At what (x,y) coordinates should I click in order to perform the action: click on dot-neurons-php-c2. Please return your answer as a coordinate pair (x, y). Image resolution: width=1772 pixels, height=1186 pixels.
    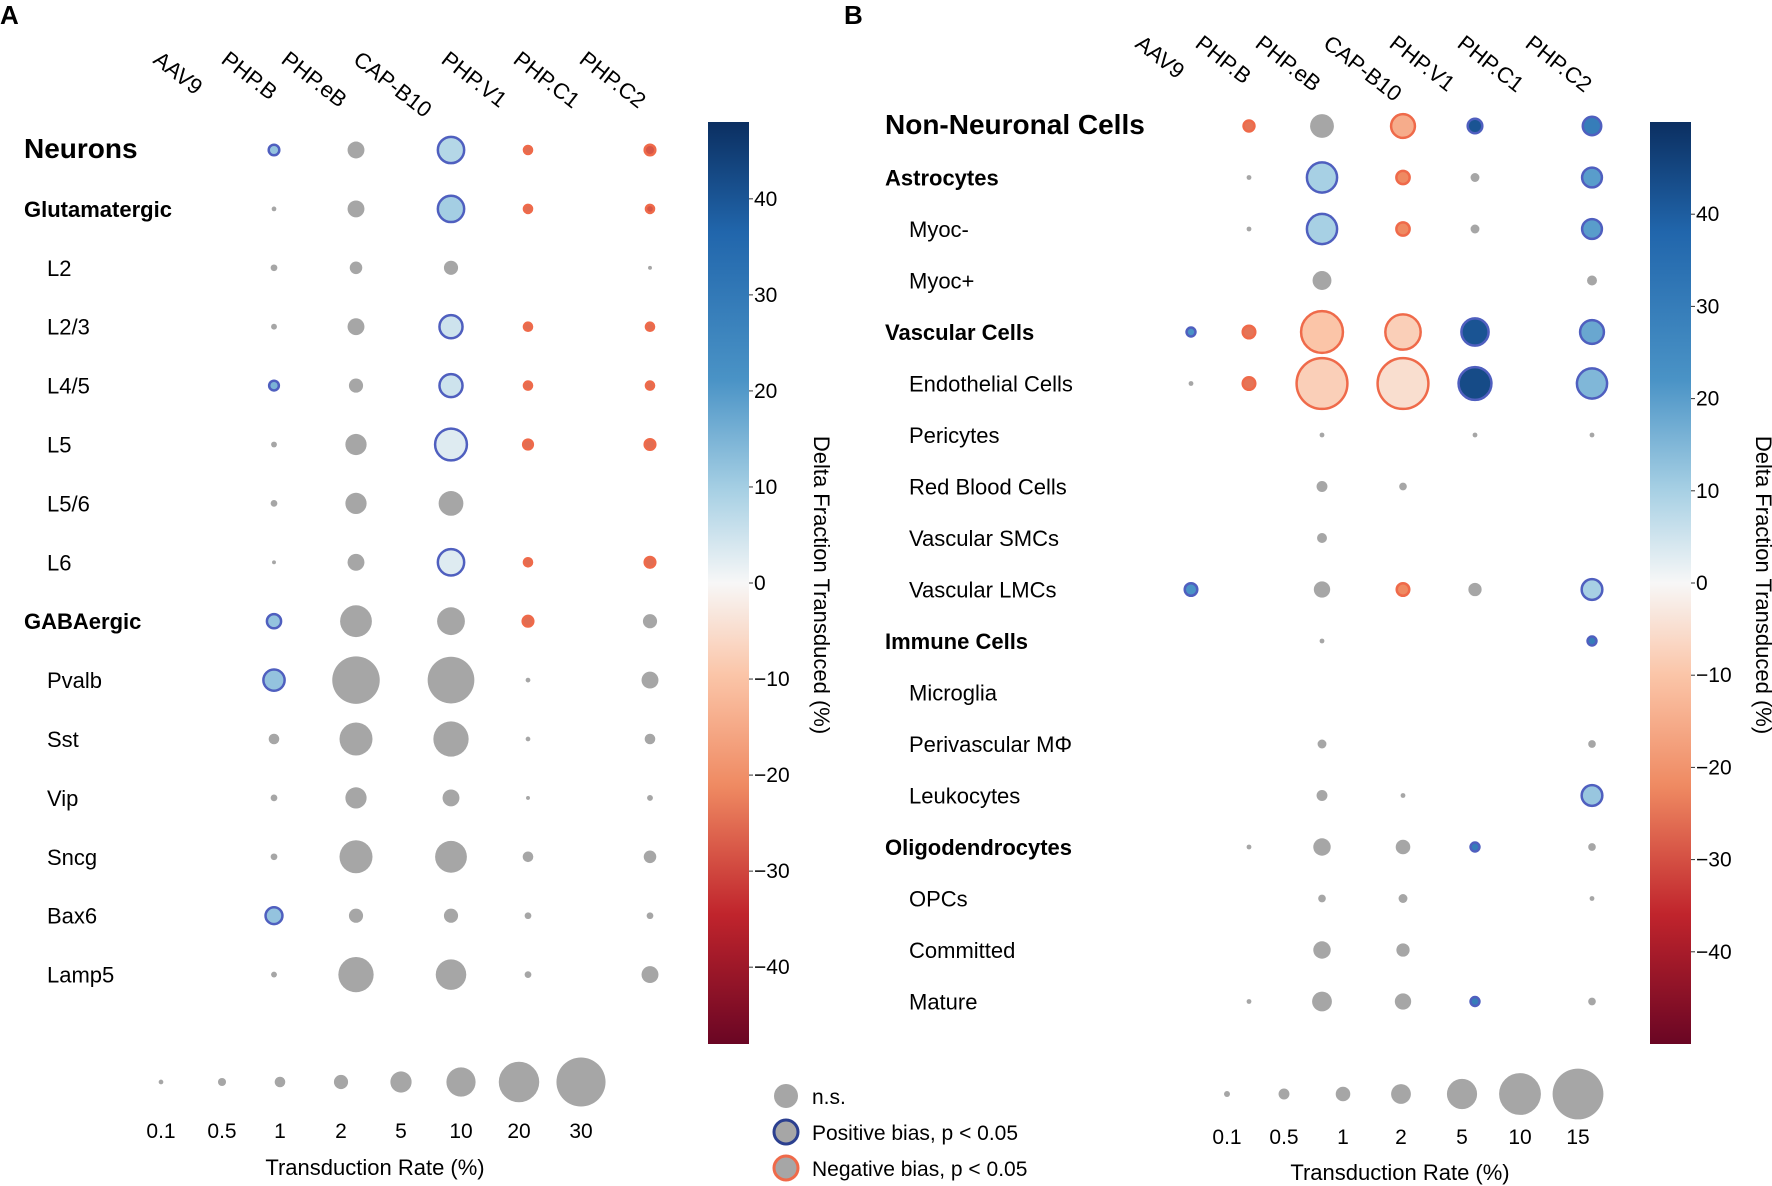
    Looking at the image, I should click on (528, 150).